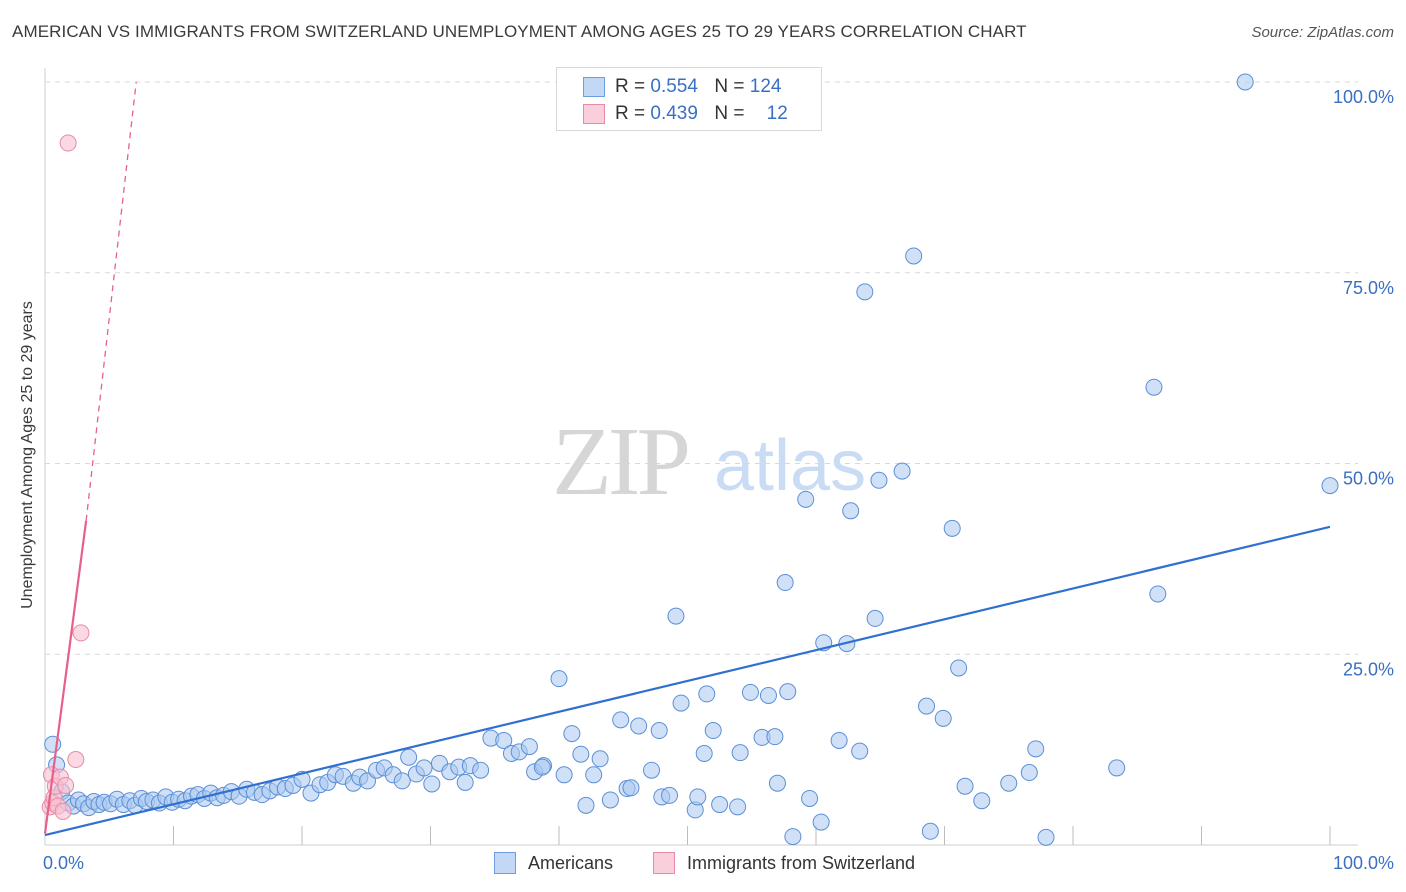  Describe the element at coordinates (65, 477) in the screenshot. I see `immigrants-points` at that location.